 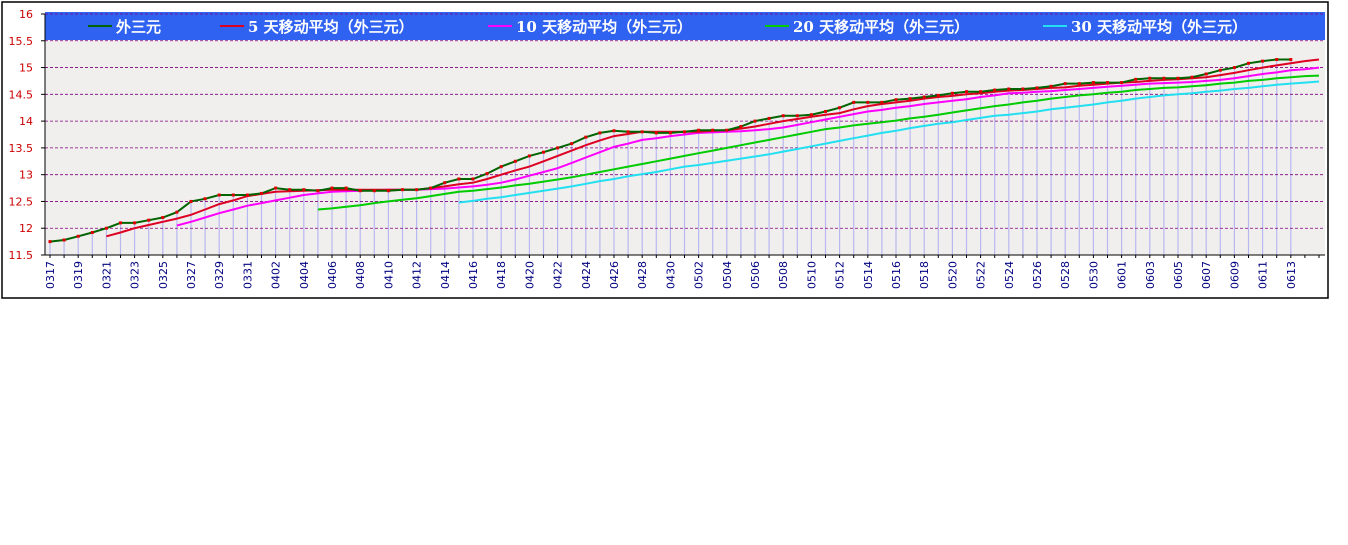 What do you see at coordinates (332, 275) in the screenshot?
I see `x-tick-label: 0406` at bounding box center [332, 275].